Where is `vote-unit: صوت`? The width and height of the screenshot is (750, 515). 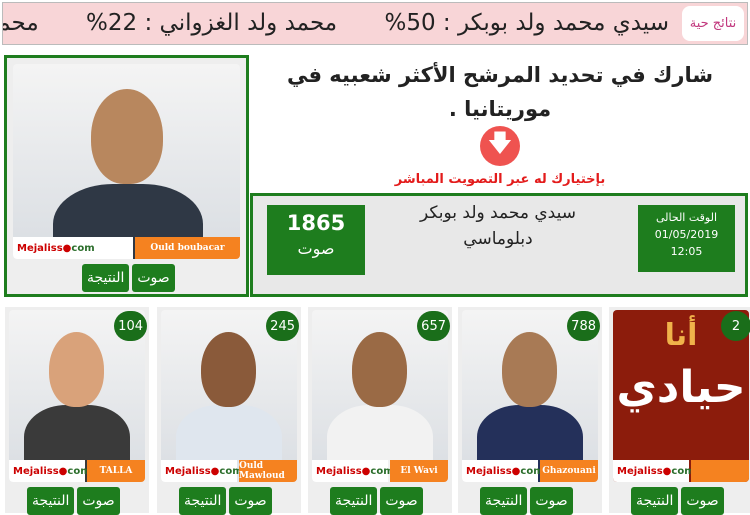 vote-unit: صوت is located at coordinates (316, 248).